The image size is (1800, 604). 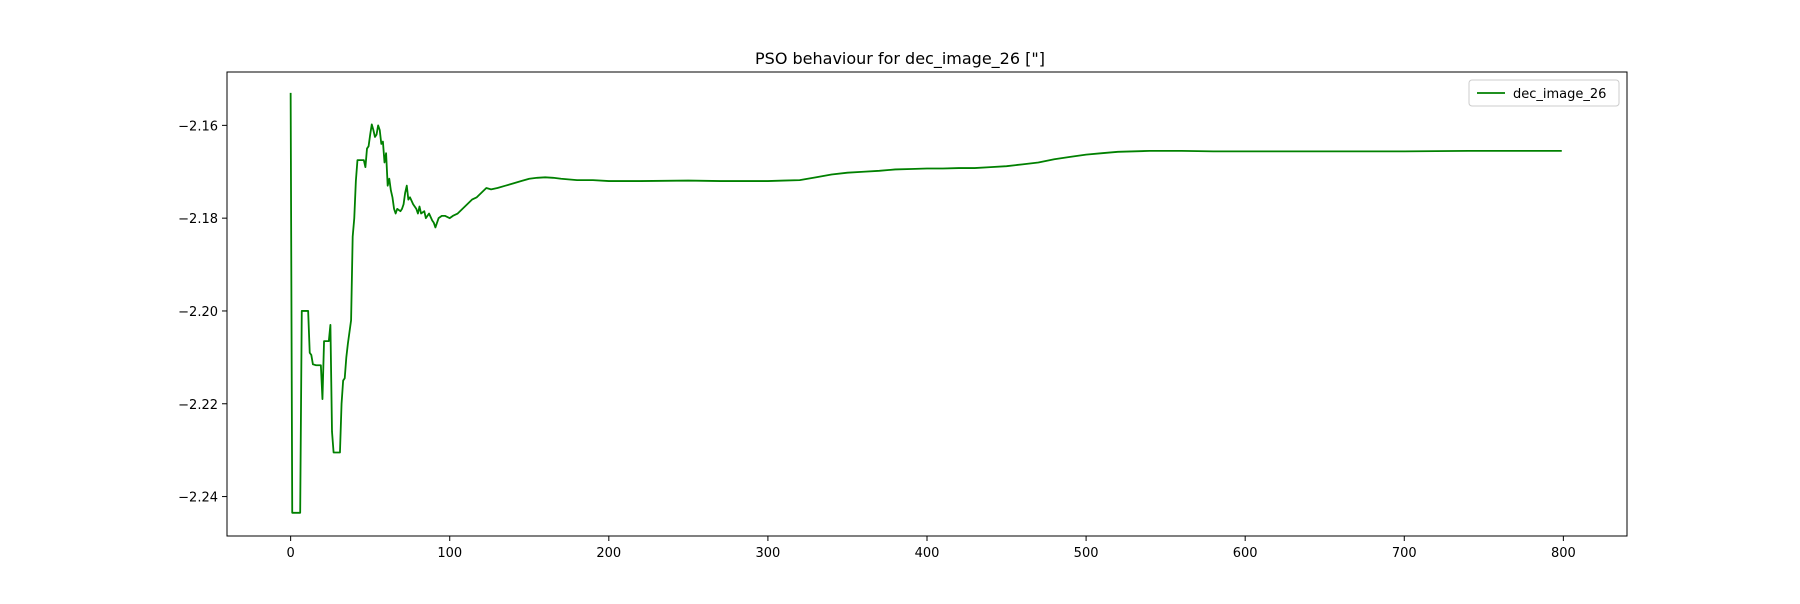 What do you see at coordinates (608, 553) in the screenshot?
I see `x-tick-label: 200` at bounding box center [608, 553].